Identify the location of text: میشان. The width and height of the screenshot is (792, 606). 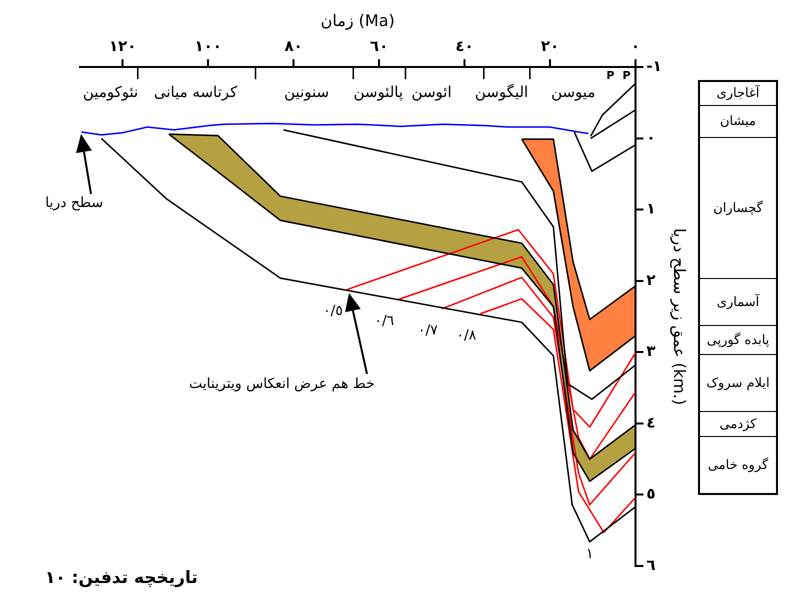
(738, 122).